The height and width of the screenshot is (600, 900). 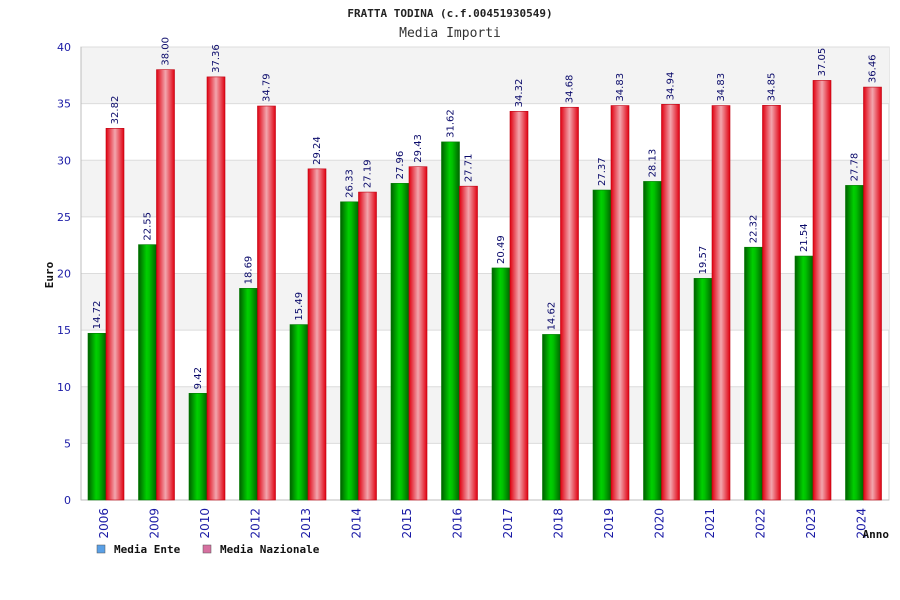 What do you see at coordinates (449, 13) in the screenshot?
I see `chart-title: FRATTA TODINA (c.f.00451930549)` at bounding box center [449, 13].